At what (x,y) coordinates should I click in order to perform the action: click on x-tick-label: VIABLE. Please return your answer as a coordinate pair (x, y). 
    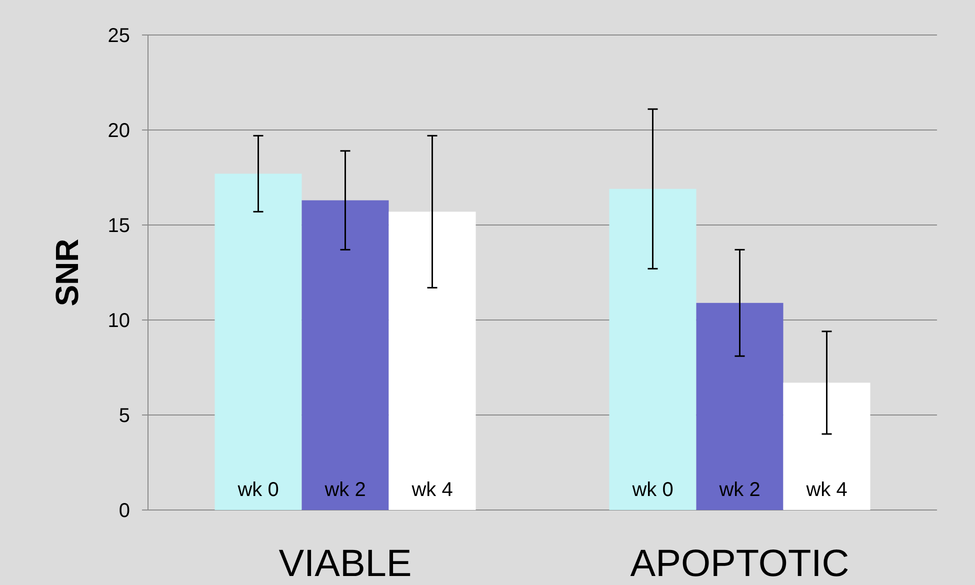
    Looking at the image, I should click on (345, 564).